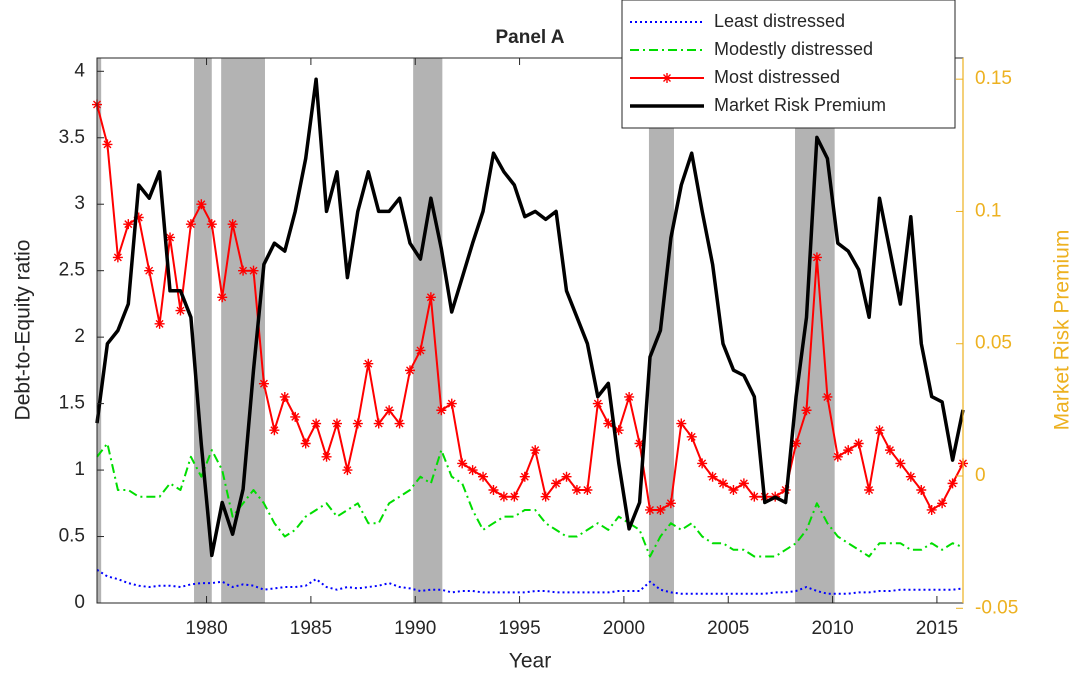 This screenshot has width=1081, height=680. What do you see at coordinates (728, 628) in the screenshot?
I see `x-tick-label: 2005` at bounding box center [728, 628].